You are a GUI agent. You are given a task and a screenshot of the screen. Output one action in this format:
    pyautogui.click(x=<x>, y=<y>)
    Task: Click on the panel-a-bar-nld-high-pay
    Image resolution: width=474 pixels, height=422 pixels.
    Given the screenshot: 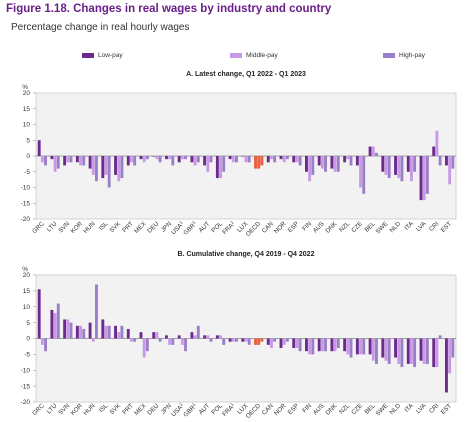 What is the action you would take?
    pyautogui.click(x=402, y=169)
    